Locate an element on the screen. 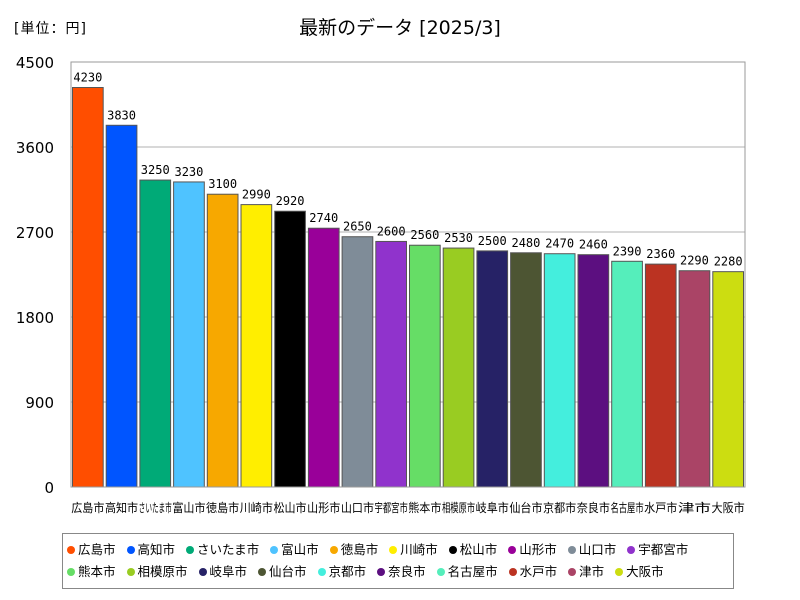 The image size is (800, 600). x-tick-label: 津市 is located at coordinates (694, 507).